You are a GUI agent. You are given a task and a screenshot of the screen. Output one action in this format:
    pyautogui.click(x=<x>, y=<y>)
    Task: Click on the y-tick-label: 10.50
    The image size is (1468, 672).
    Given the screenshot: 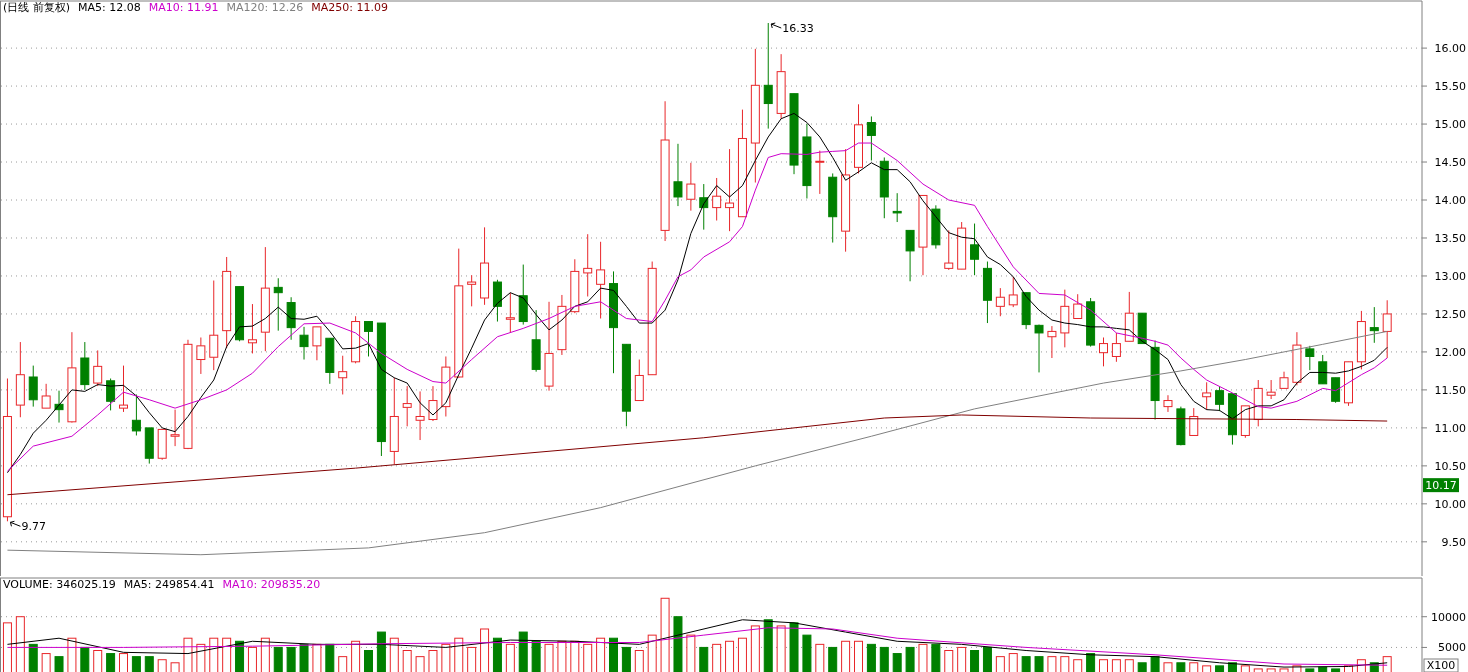 What is the action you would take?
    pyautogui.click(x=1450, y=466)
    